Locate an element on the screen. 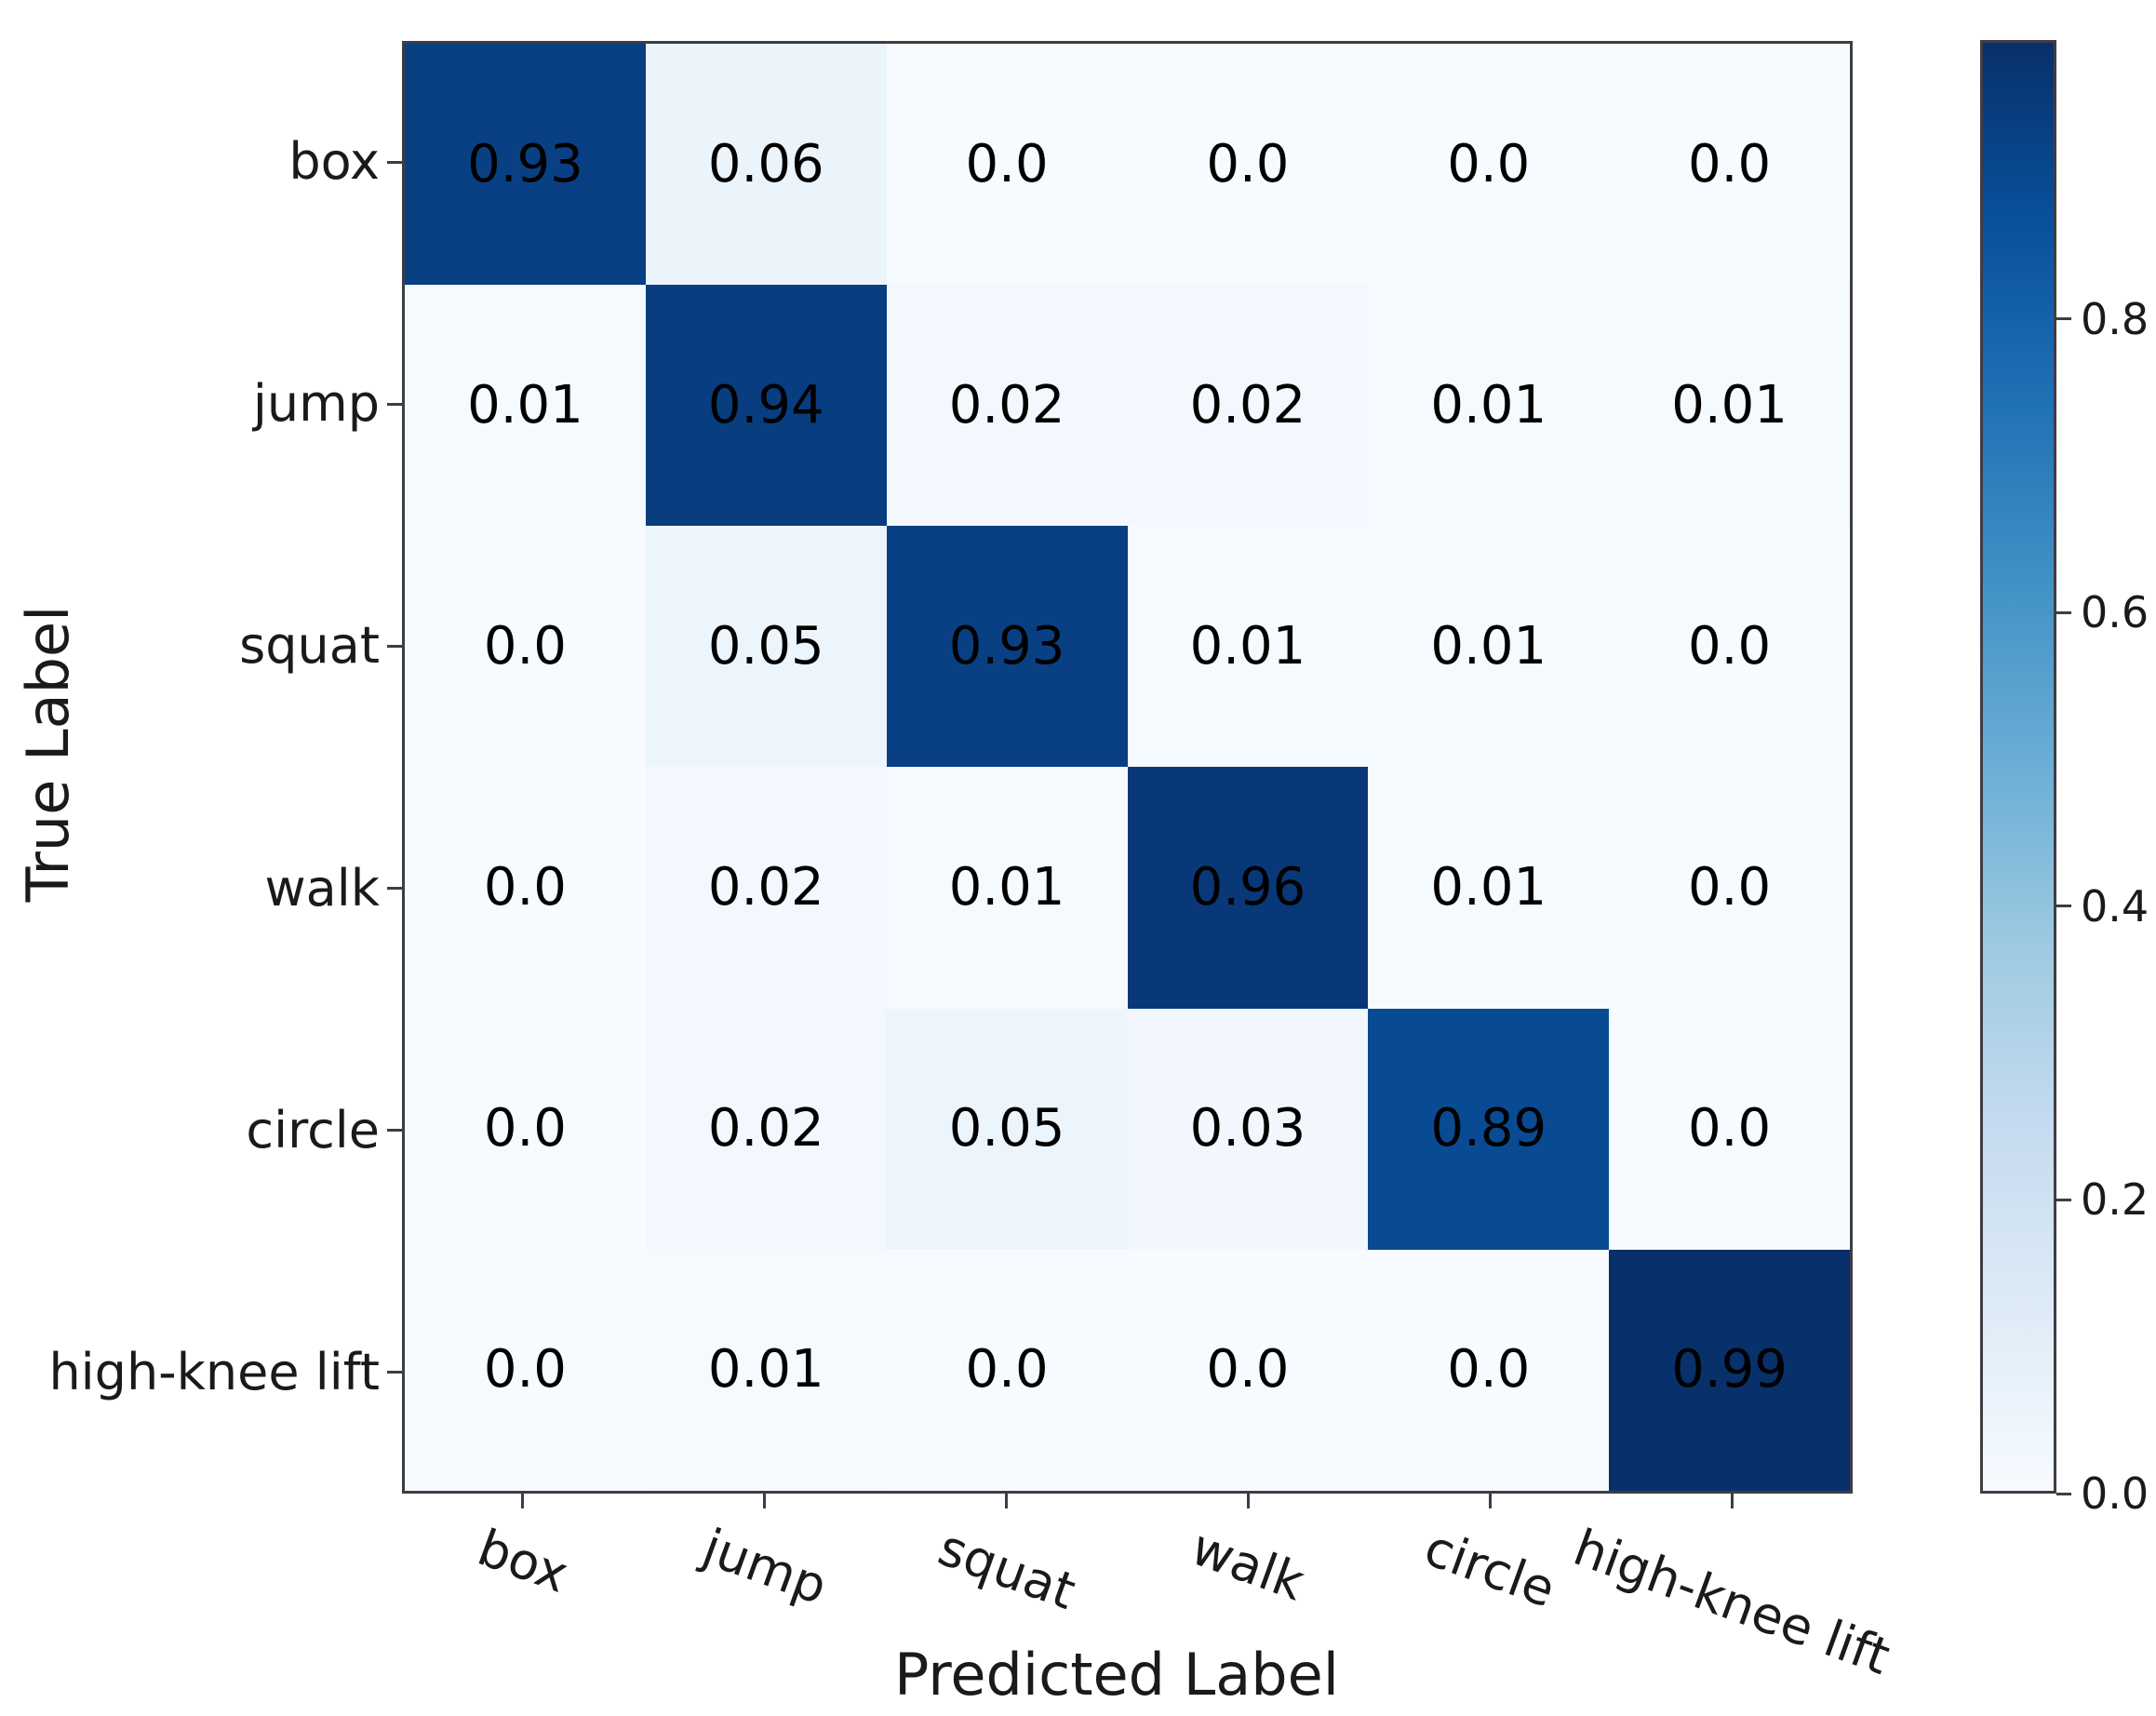 This screenshot has height=1716, width=2156. x-tick-label: box is located at coordinates (523, 1560).